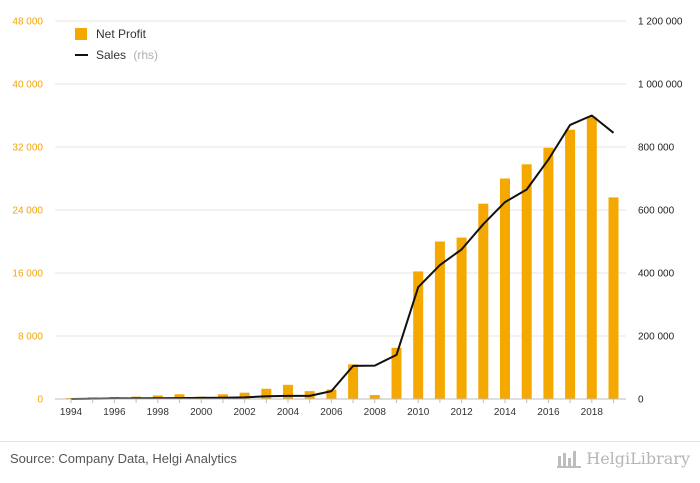 Image resolution: width=700 pixels, height=483 pixels. Describe the element at coordinates (121, 34) in the screenshot. I see `legend-label-net-profit: Net Profit` at that location.